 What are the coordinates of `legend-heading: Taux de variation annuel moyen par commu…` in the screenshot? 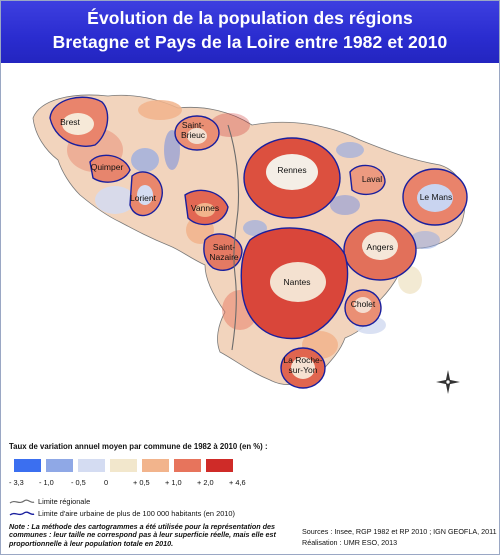 It's located at (138, 446).